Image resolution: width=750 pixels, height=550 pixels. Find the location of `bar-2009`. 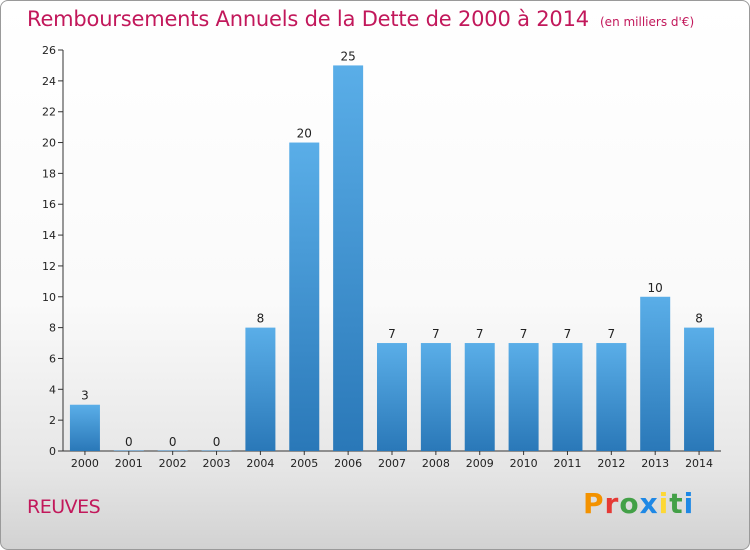

bar-2009 is located at coordinates (479, 397).